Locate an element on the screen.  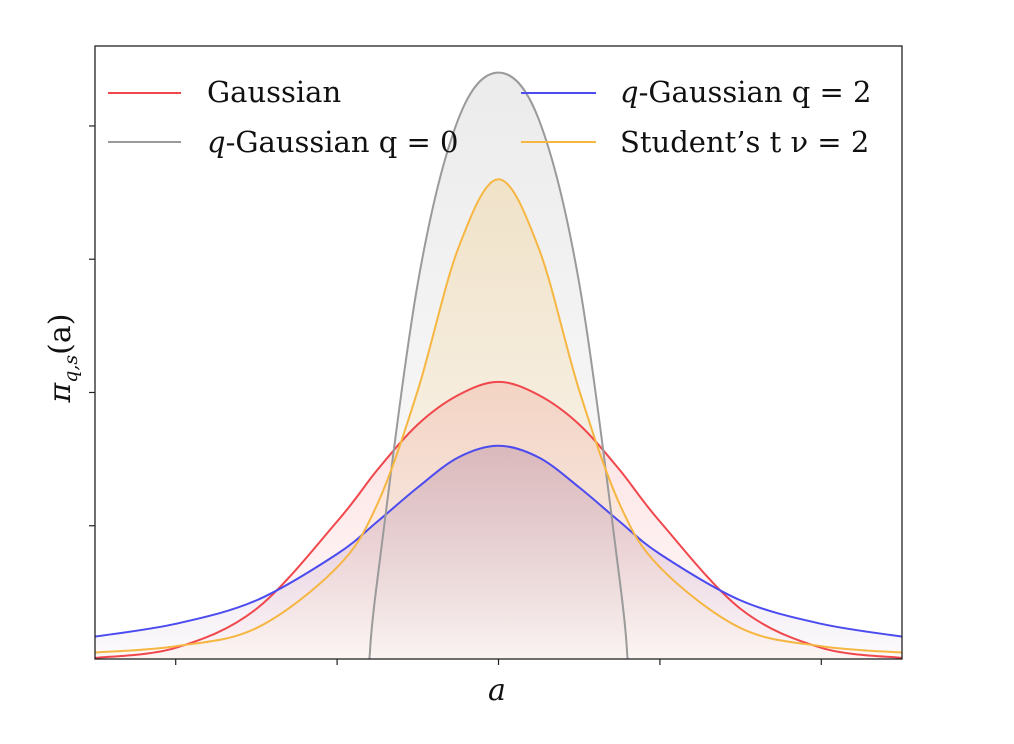
legend-q2-prefix: q is located at coordinates (629, 92).